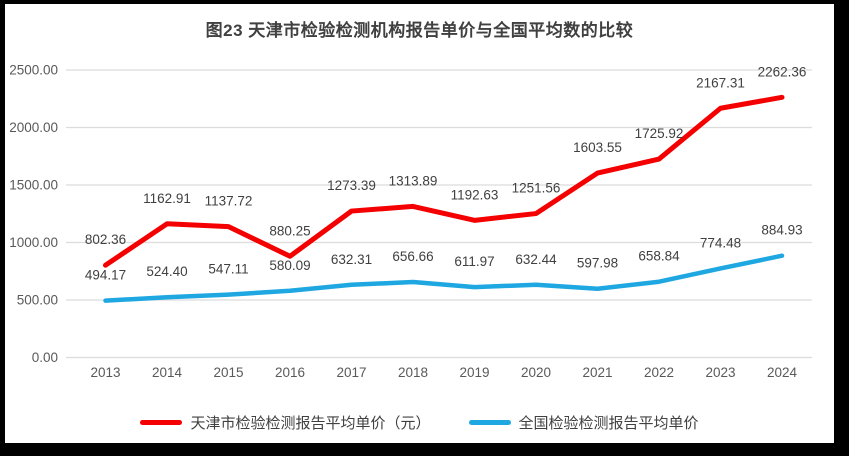 The height and width of the screenshot is (456, 849). Describe the element at coordinates (351, 259) in the screenshot. I see `data-label-national: 632.31` at that location.